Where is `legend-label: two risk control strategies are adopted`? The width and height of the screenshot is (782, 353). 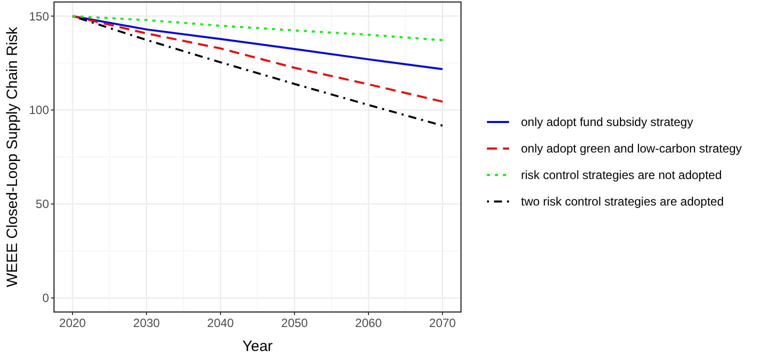 legend-label: two risk control strategies are adopted is located at coordinates (622, 201).